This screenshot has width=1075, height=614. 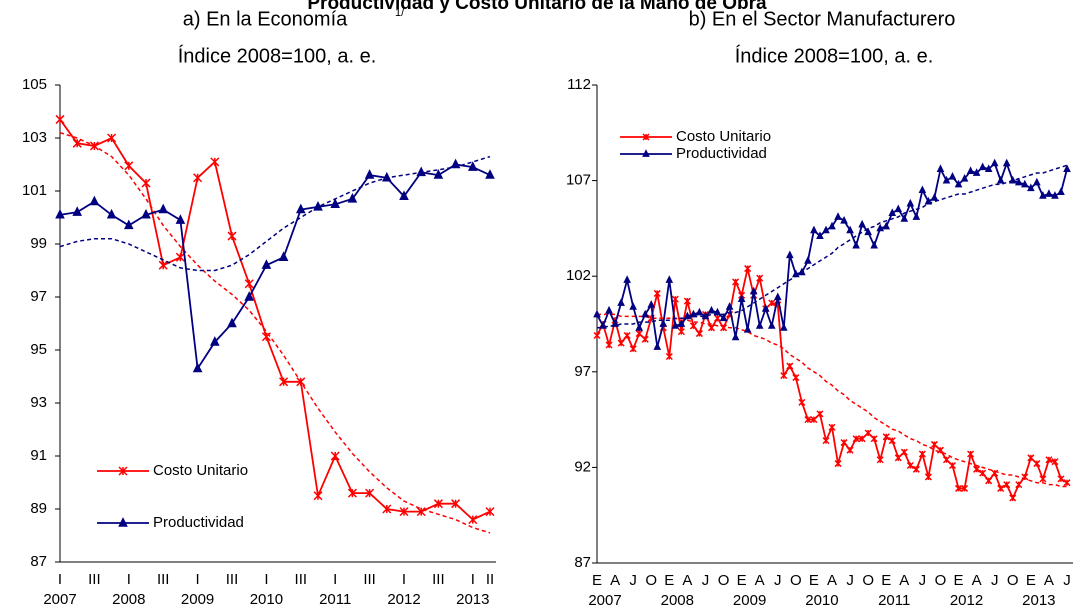 What do you see at coordinates (438, 579) in the screenshot?
I see `x-tick-label: III` at bounding box center [438, 579].